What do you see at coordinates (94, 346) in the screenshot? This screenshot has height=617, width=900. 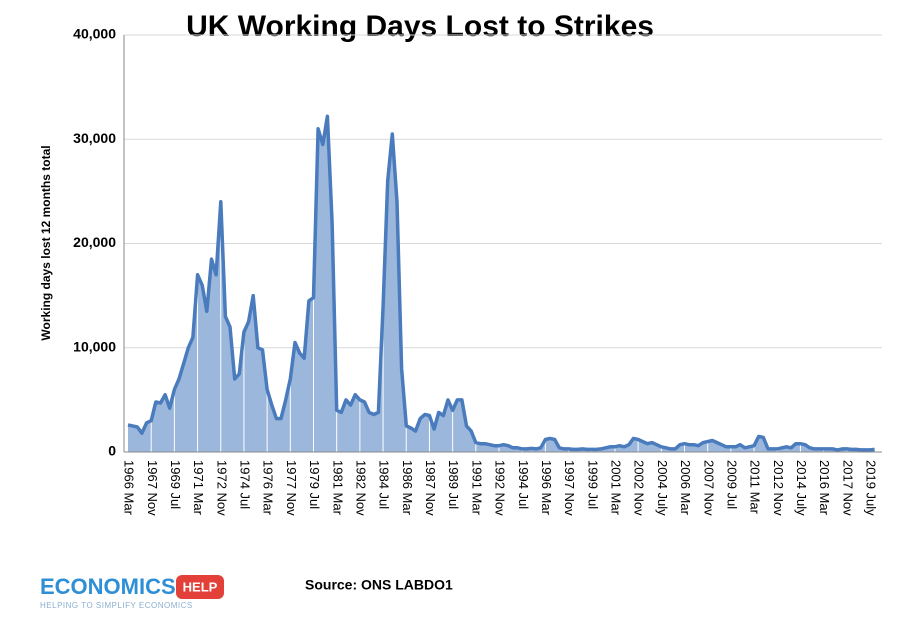 I see `y-tick-label: 10,000` at bounding box center [94, 346].